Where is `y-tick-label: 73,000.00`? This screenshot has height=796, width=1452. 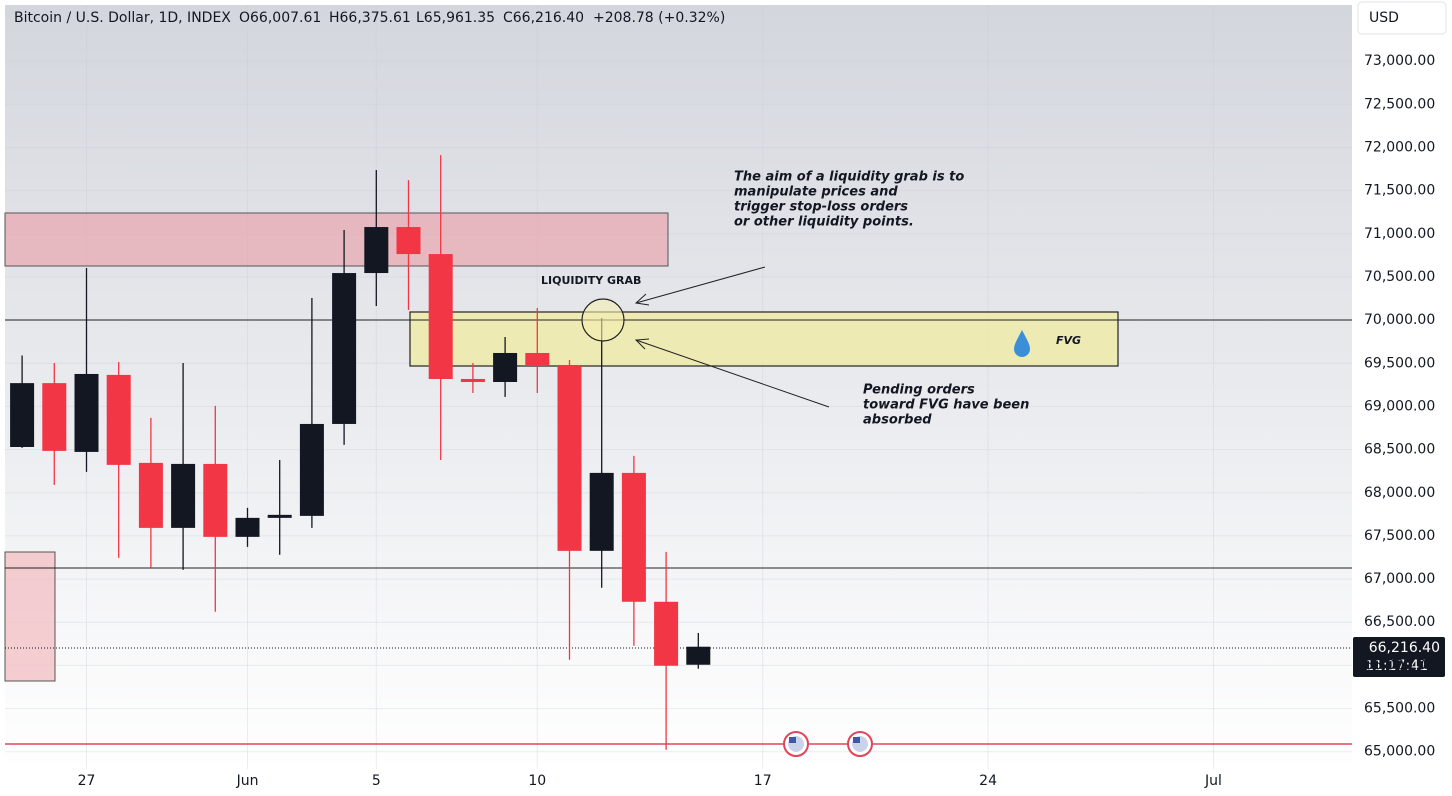
y-tick-label: 73,000.00 is located at coordinates (1399, 61).